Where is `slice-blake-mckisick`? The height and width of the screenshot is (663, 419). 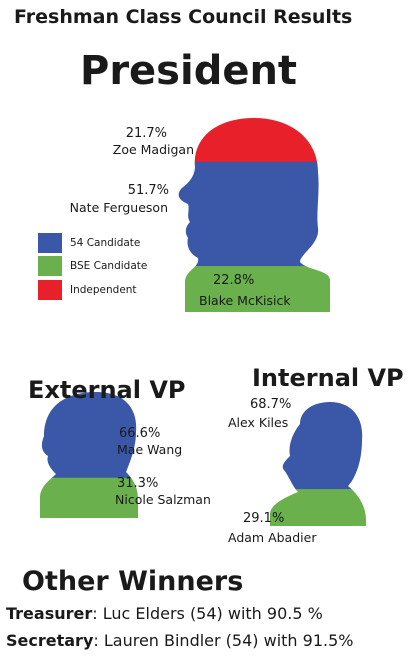 slice-blake-mckisick is located at coordinates (254, 289).